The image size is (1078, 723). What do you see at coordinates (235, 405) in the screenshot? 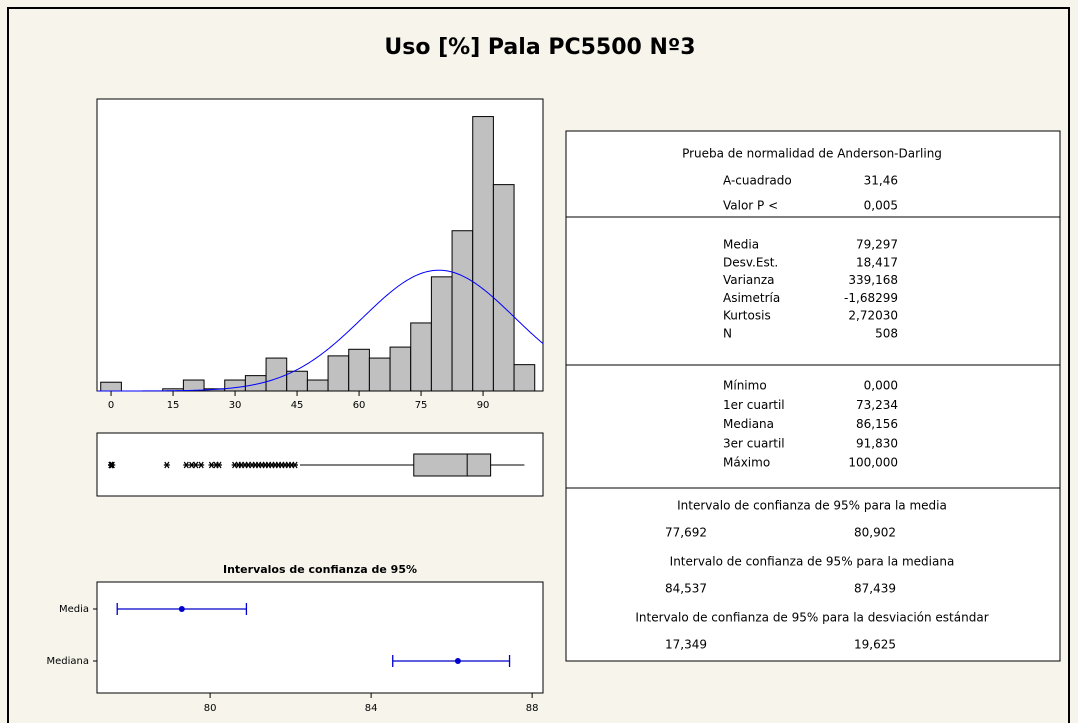
I see `x-tick-label: 30` at bounding box center [235, 405].